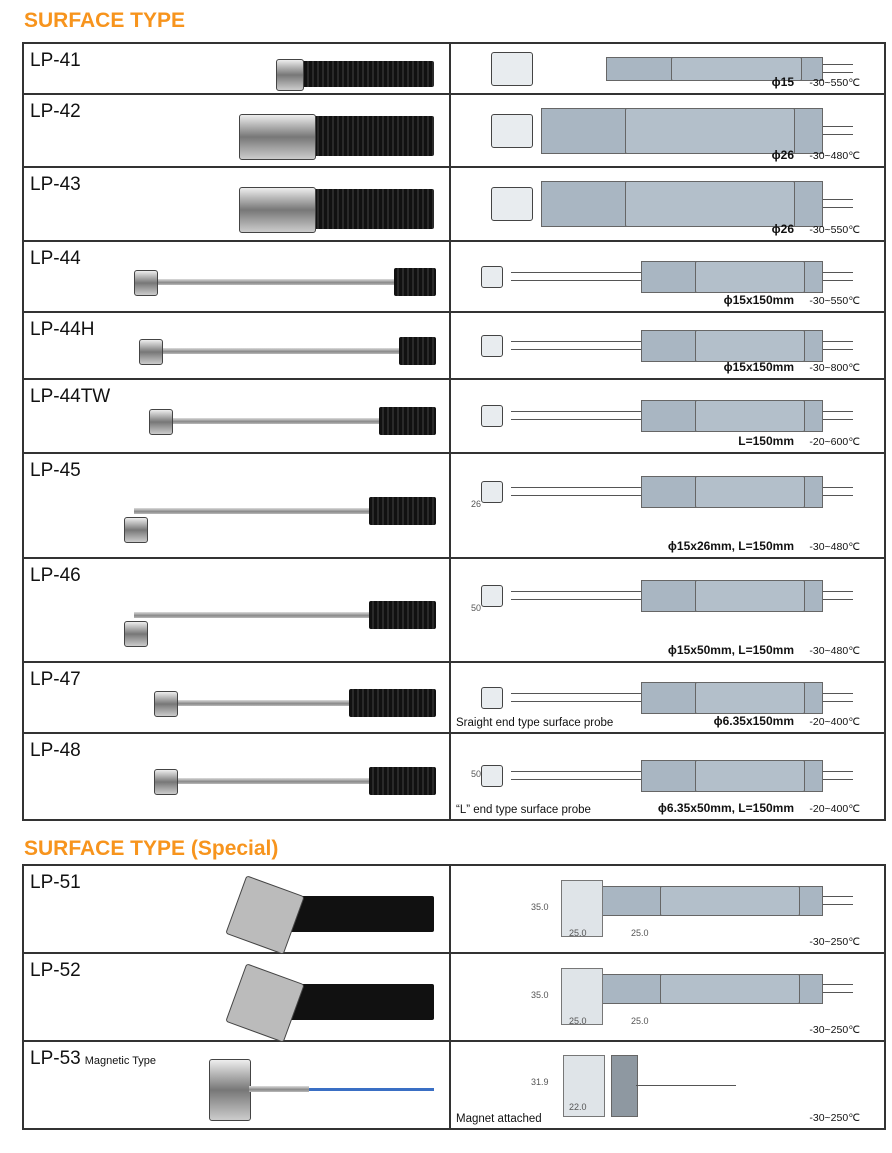  What do you see at coordinates (120, 1061) in the screenshot?
I see `model-note: Magnetic Type` at bounding box center [120, 1061].